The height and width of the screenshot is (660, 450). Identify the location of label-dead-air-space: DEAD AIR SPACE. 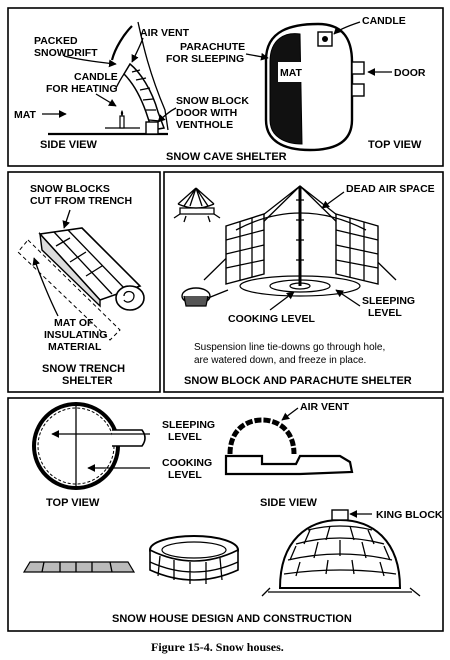
(390, 189).